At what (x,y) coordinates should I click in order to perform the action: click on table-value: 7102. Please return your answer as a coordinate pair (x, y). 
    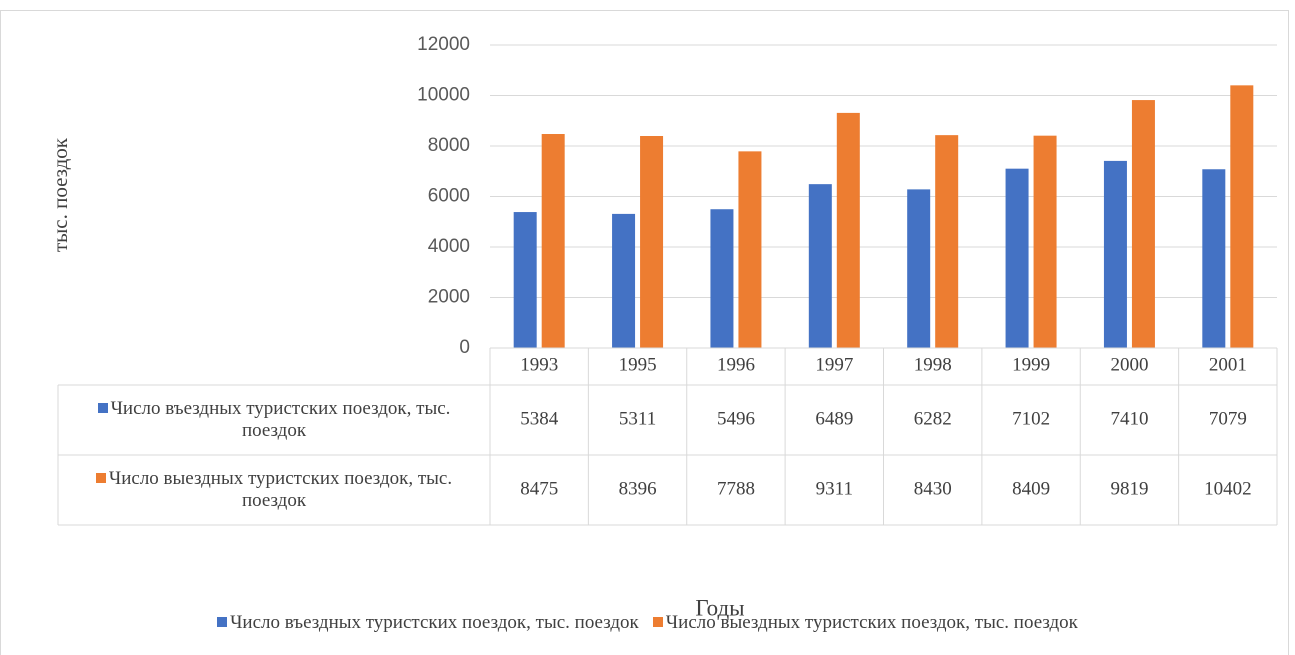
    Looking at the image, I should click on (1031, 418).